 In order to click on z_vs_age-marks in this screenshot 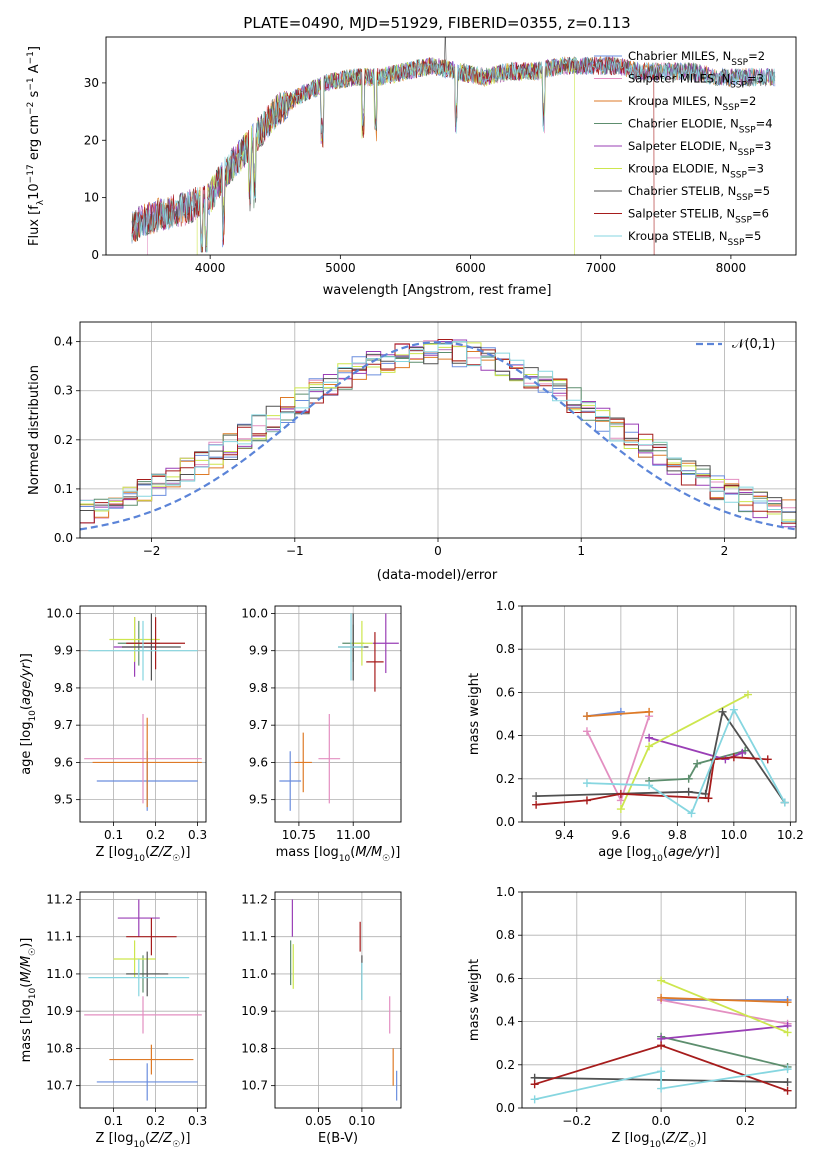, I will do `click(143, 712)`.